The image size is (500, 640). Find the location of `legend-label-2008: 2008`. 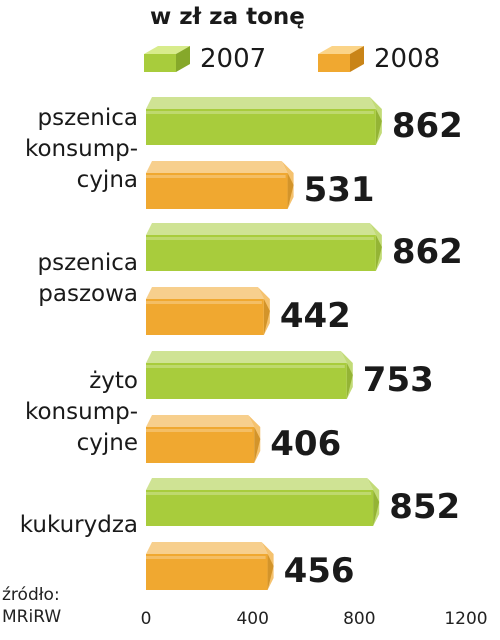

legend-label-2008: 2008 is located at coordinates (407, 59).